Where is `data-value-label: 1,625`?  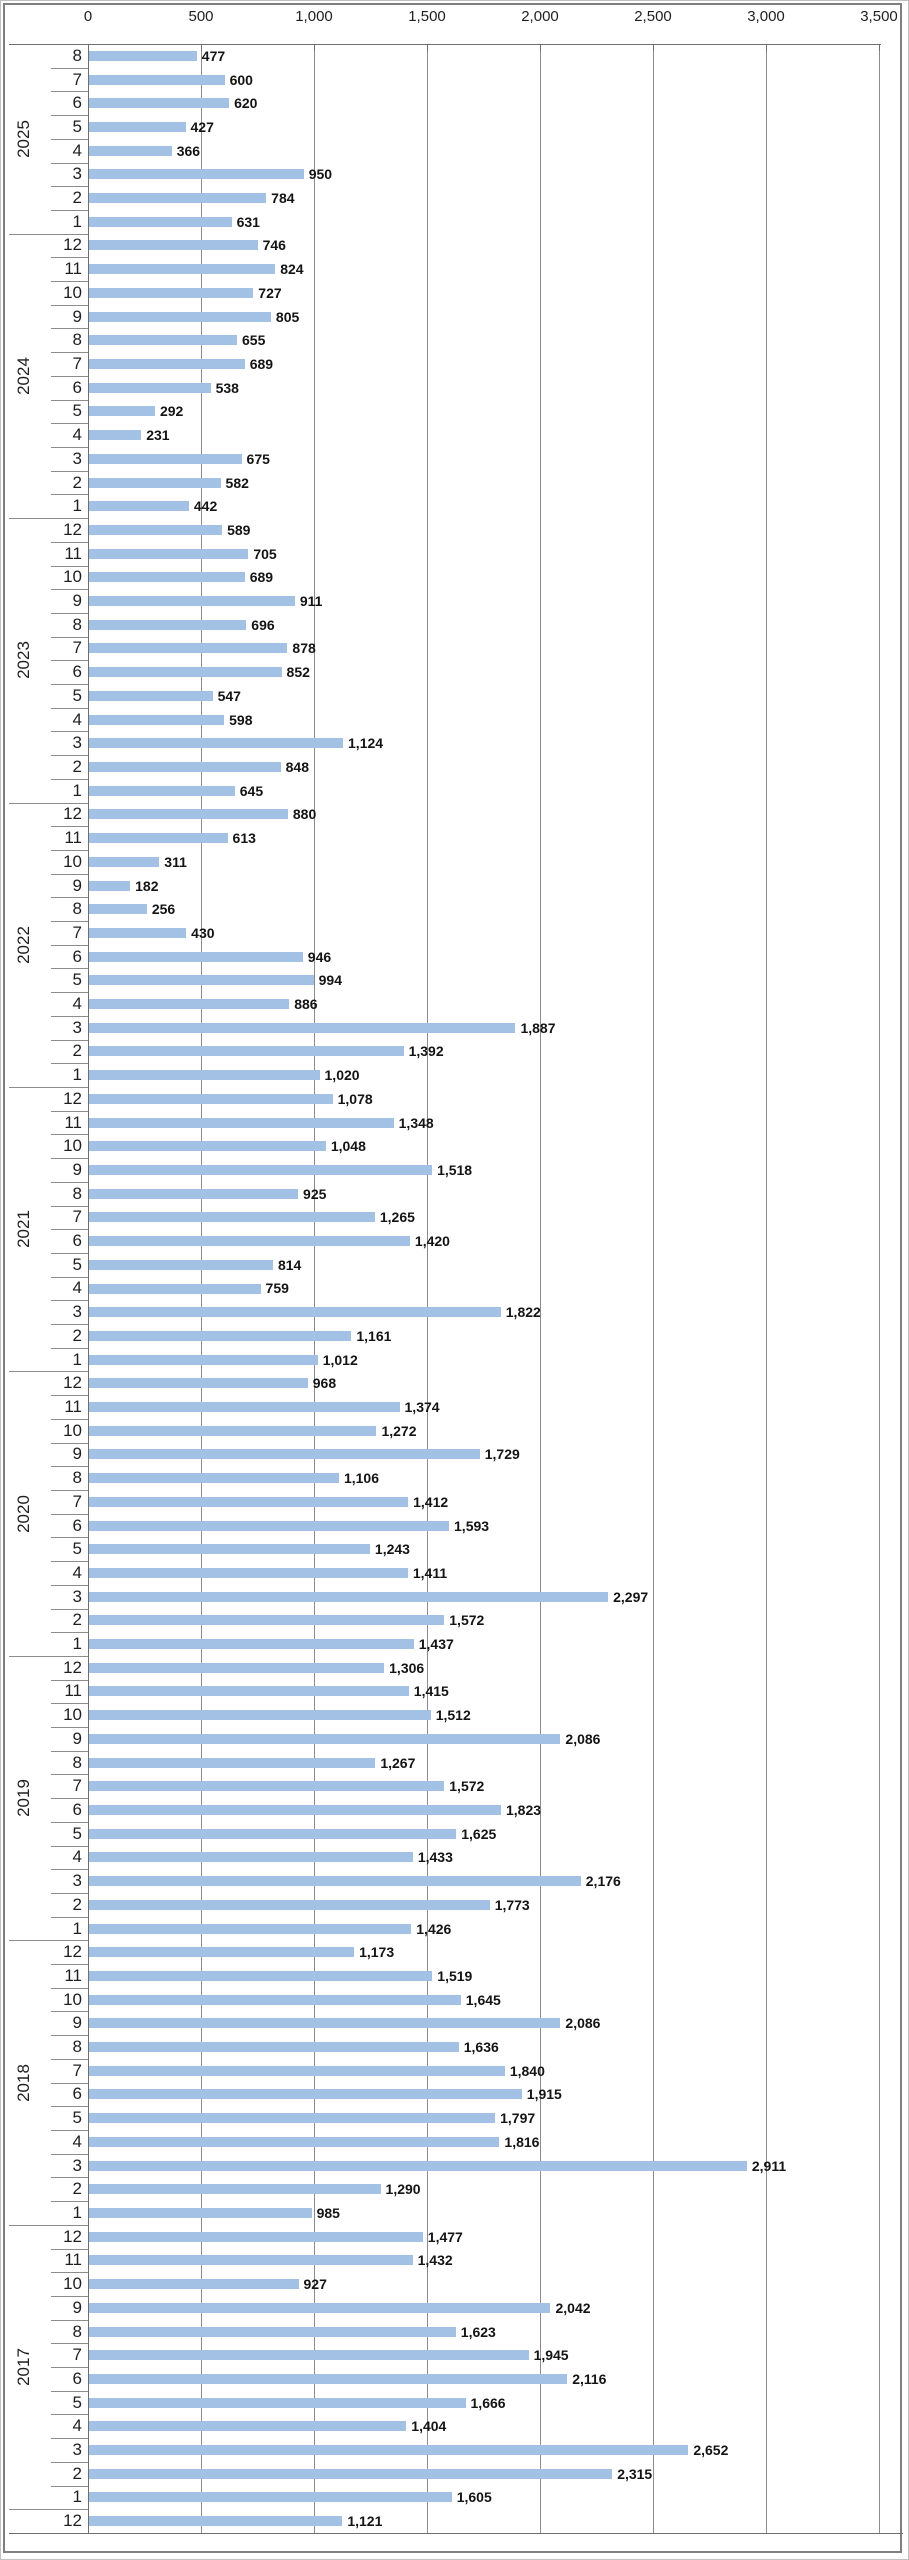 data-value-label: 1,625 is located at coordinates (479, 1833).